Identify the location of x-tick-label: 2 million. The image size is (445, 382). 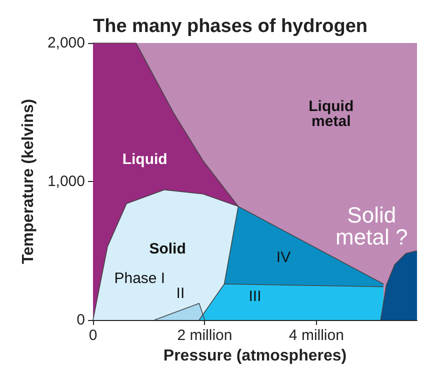
(204, 335).